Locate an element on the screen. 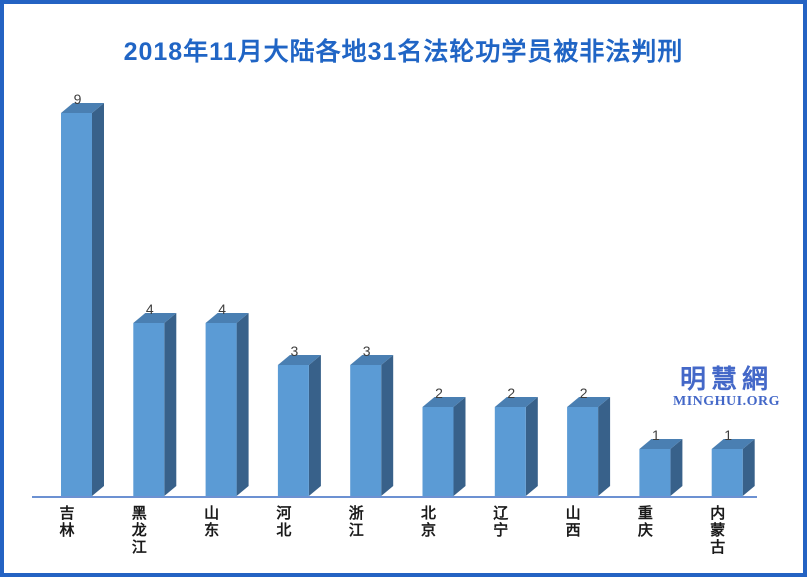 Image resolution: width=807 pixels, height=577 pixels. chart-title: 2018年11月大陆各地31名法轮功学员被非法判刑 is located at coordinates (403, 52).